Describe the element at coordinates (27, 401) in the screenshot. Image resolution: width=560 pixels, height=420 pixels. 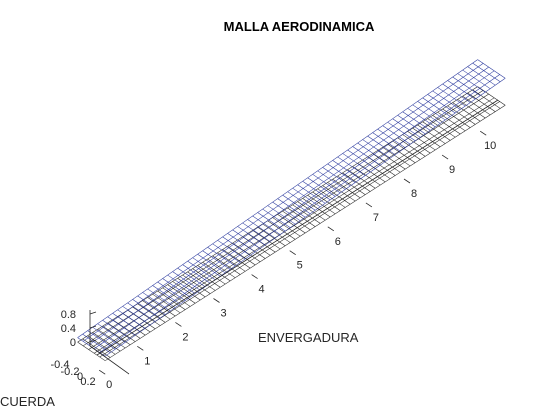
I see `y-axis-label: CUERDA` at that location.